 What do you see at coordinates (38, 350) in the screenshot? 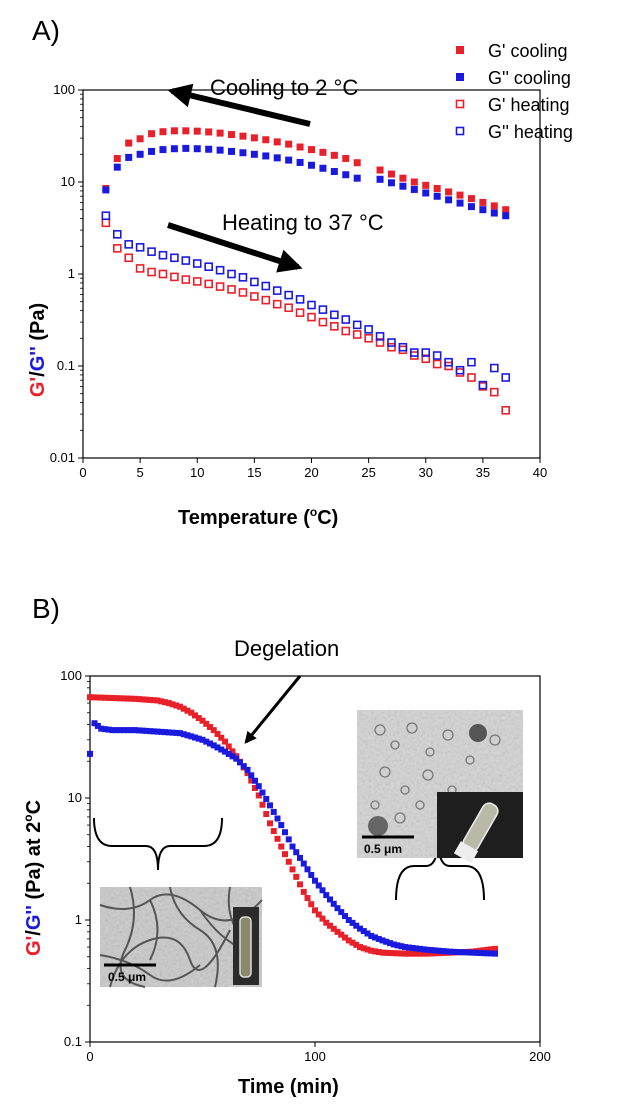
I see `y-axis-title-a: G'/G'' (Pa)` at bounding box center [38, 350].